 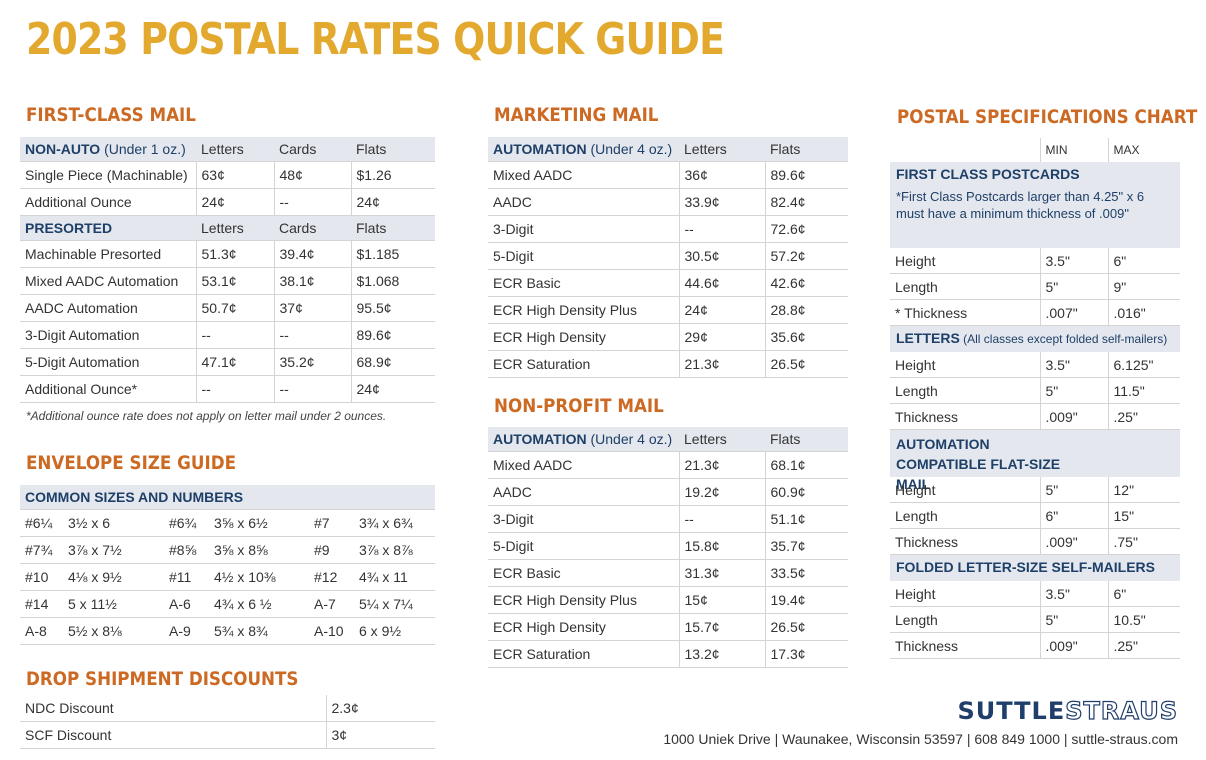 What do you see at coordinates (721, 627) in the screenshot?
I see `rate-cell: 15.7¢` at bounding box center [721, 627].